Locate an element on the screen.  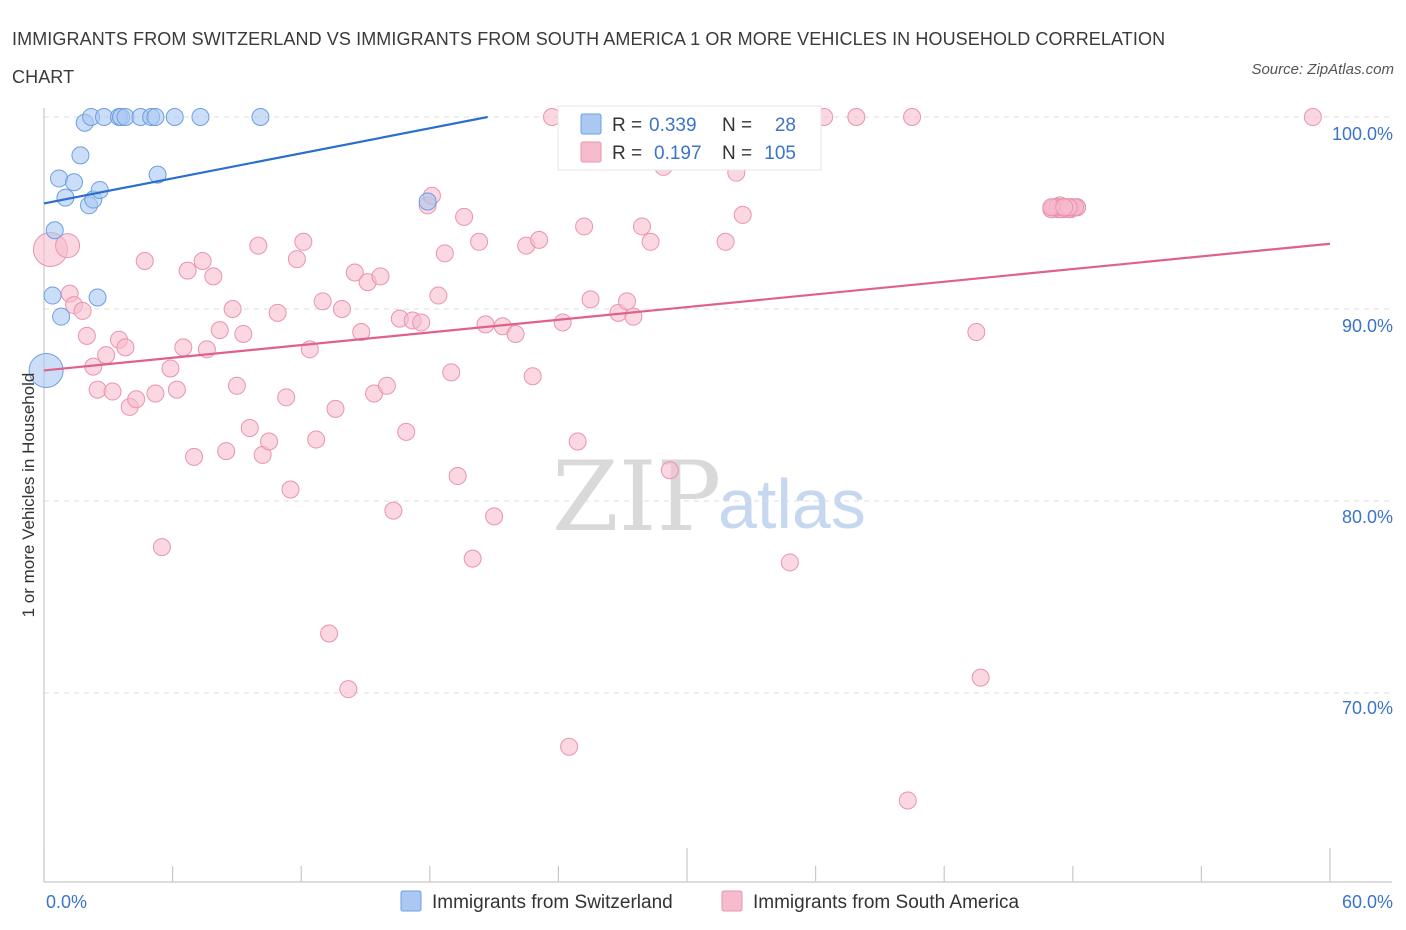
legend-box is located at coordinates (689, 138).